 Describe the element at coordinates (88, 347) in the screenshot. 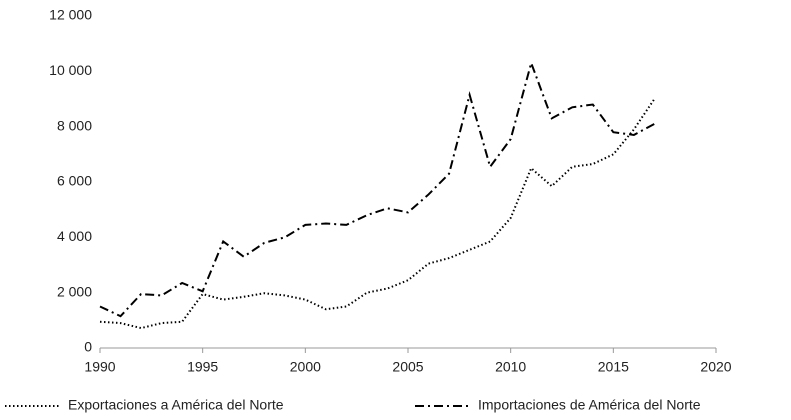

I see `y-tick-label: 0` at that location.